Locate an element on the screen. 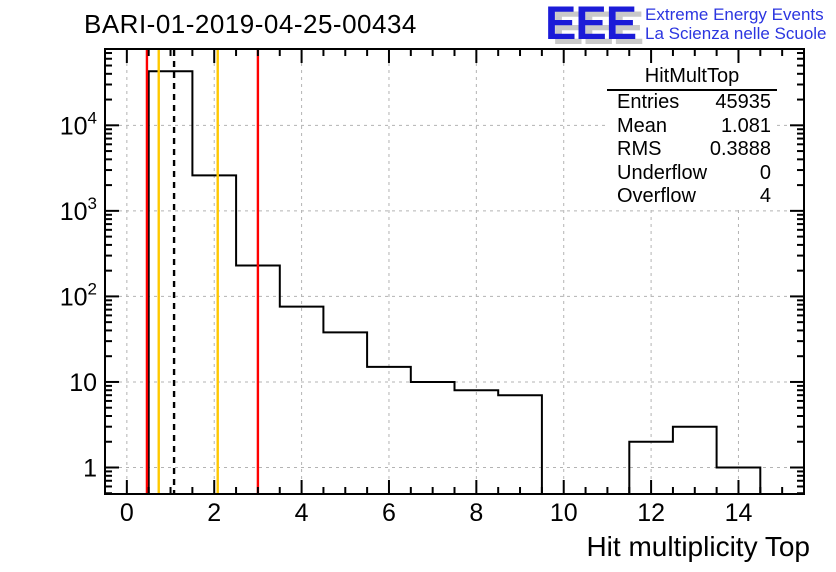  y-tick-label: 10³ is located at coordinates (78, 210).